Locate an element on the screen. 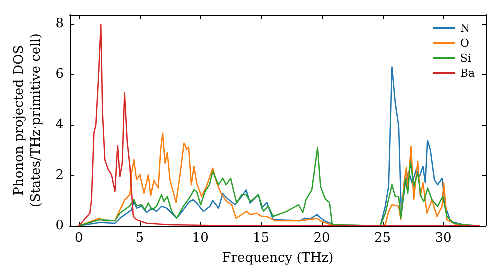  x-tick-label: 30 is located at coordinates (443, 238).